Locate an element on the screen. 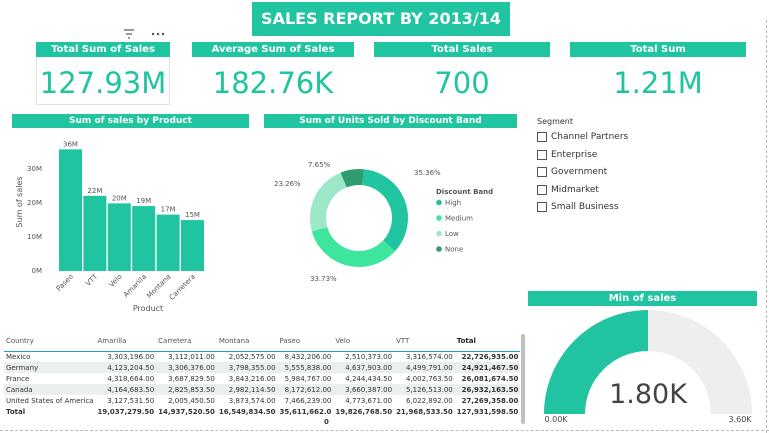  segment-option-label: Small Business is located at coordinates (585, 207).